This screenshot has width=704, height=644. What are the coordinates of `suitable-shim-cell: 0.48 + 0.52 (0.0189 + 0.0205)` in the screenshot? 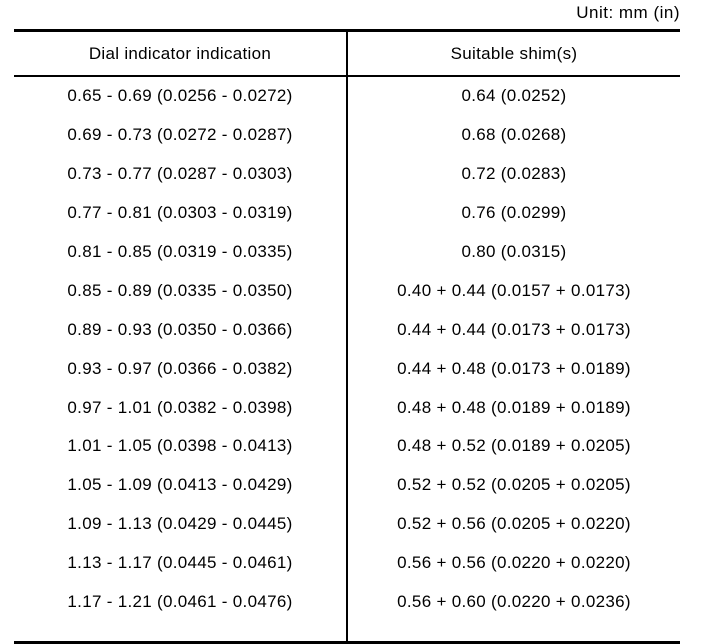 It's located at (514, 446).